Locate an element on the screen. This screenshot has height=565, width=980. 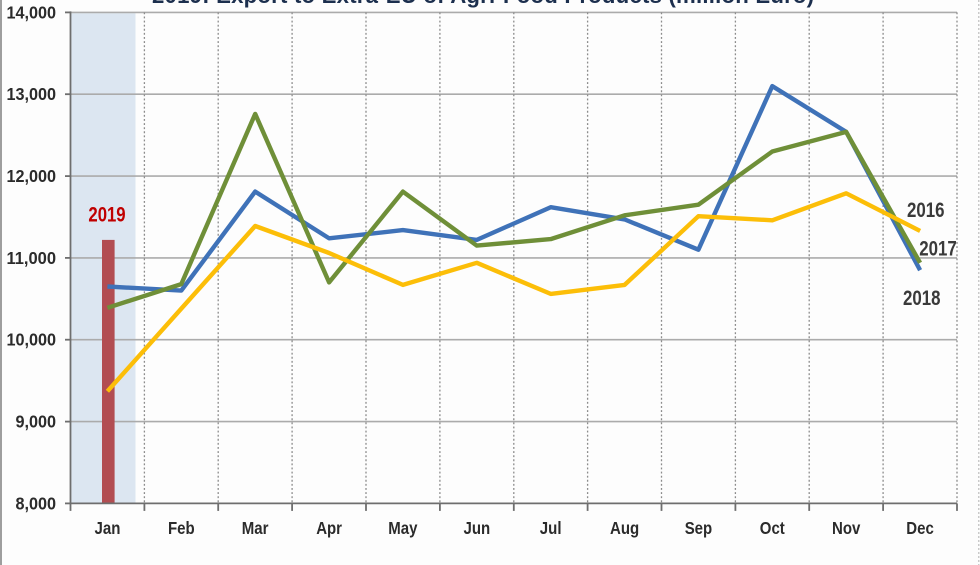
svg-text: 14,000 is located at coordinates (32, 12).